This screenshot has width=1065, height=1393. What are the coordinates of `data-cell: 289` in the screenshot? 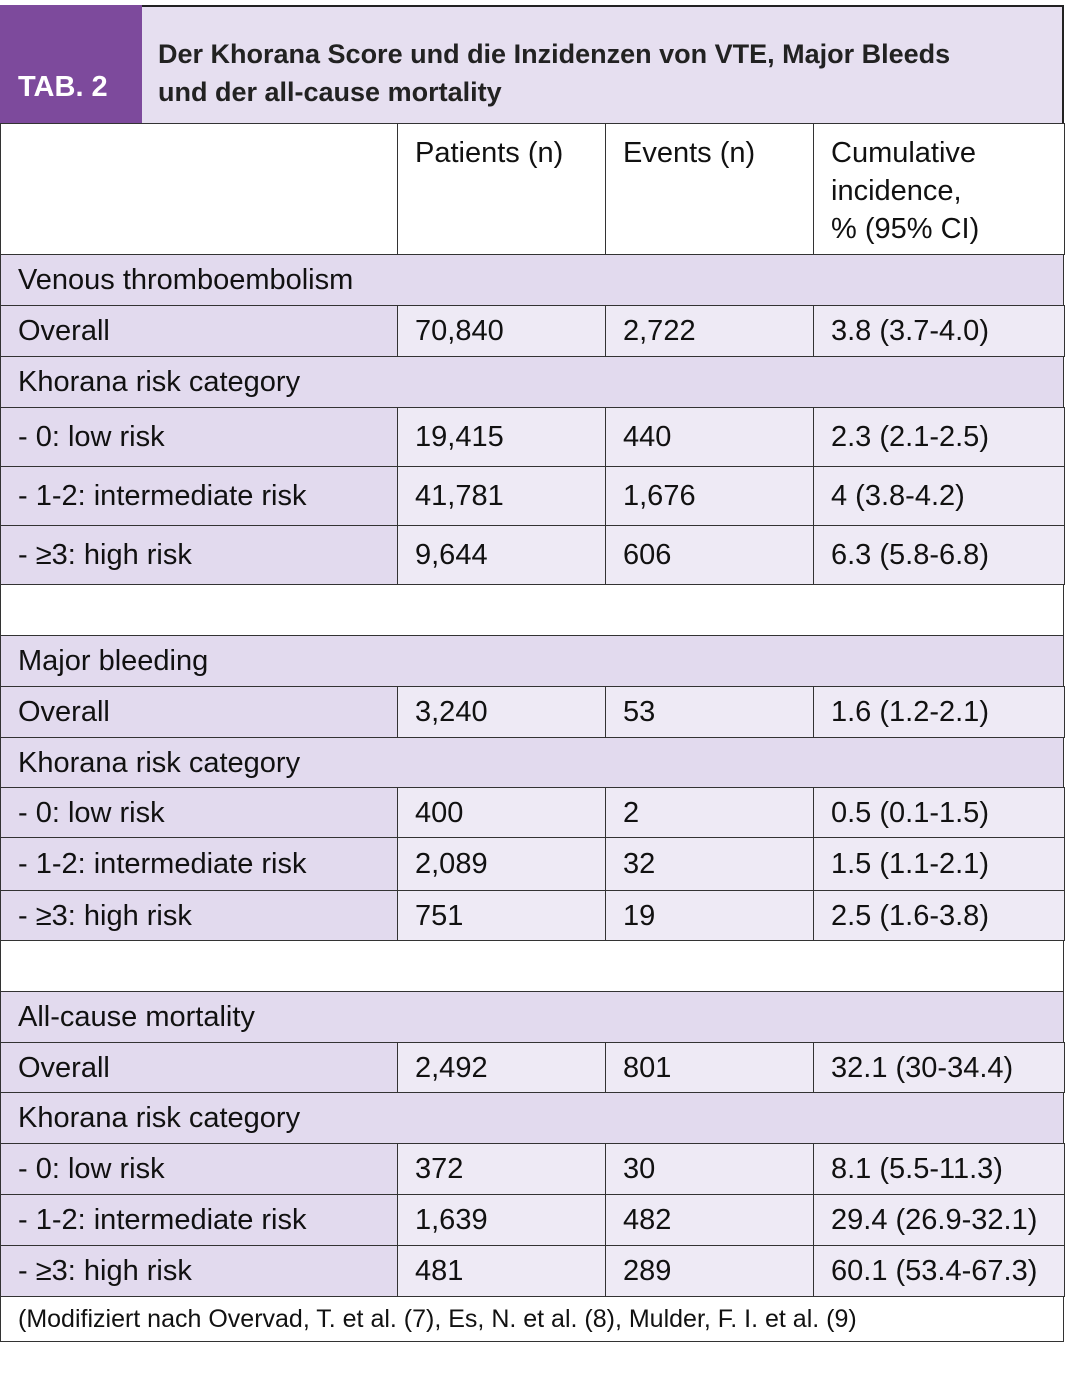 It's located at (709, 1271).